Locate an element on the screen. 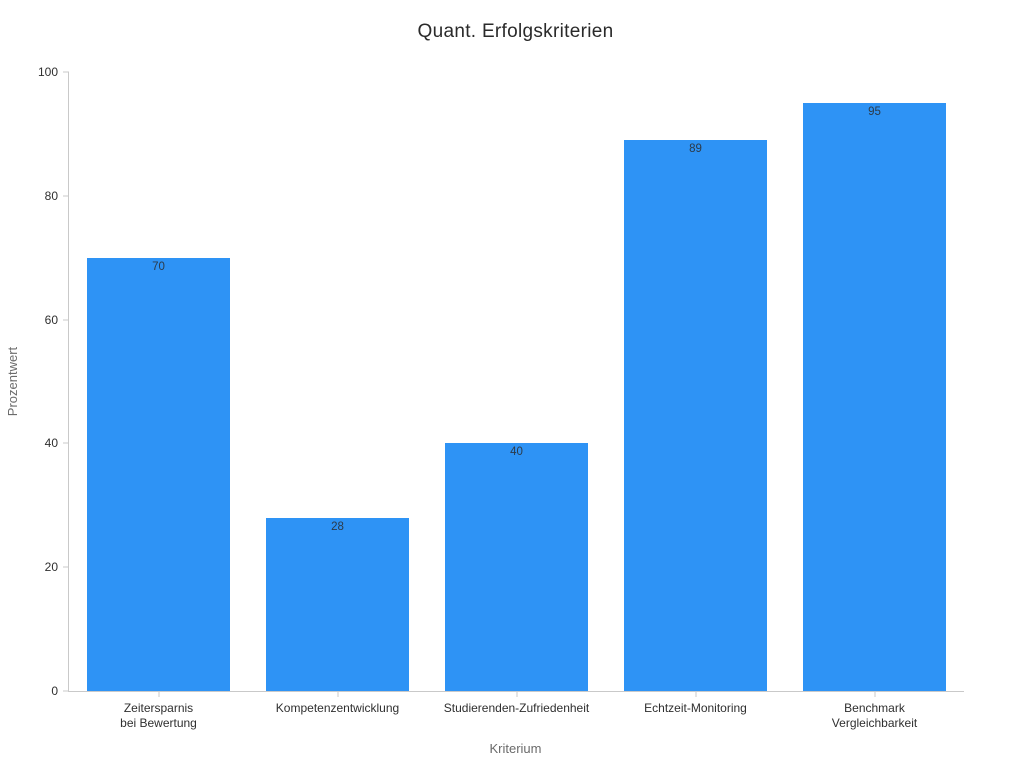  y-tick-label: 0 is located at coordinates (54, 691).